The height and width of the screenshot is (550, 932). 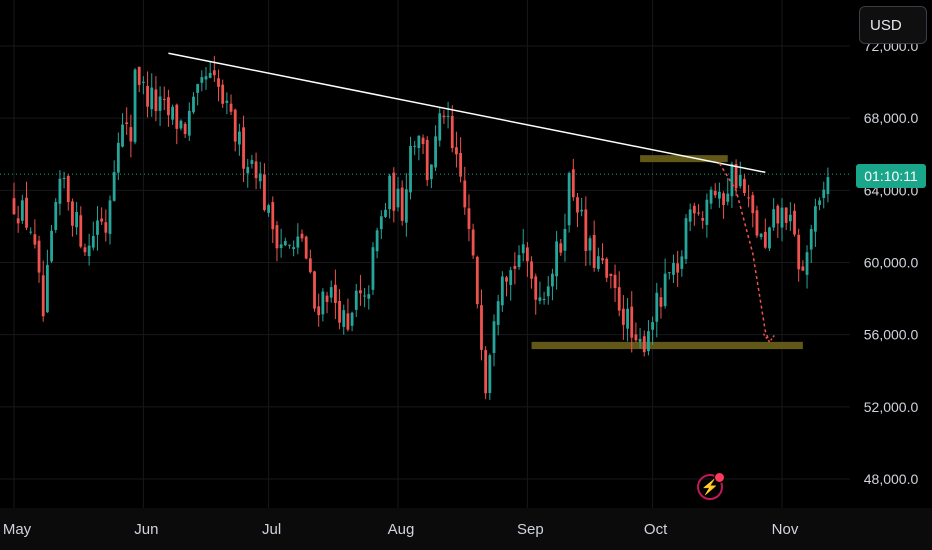 I want to click on price-tick-label: 68,000.0, so click(x=891, y=118).